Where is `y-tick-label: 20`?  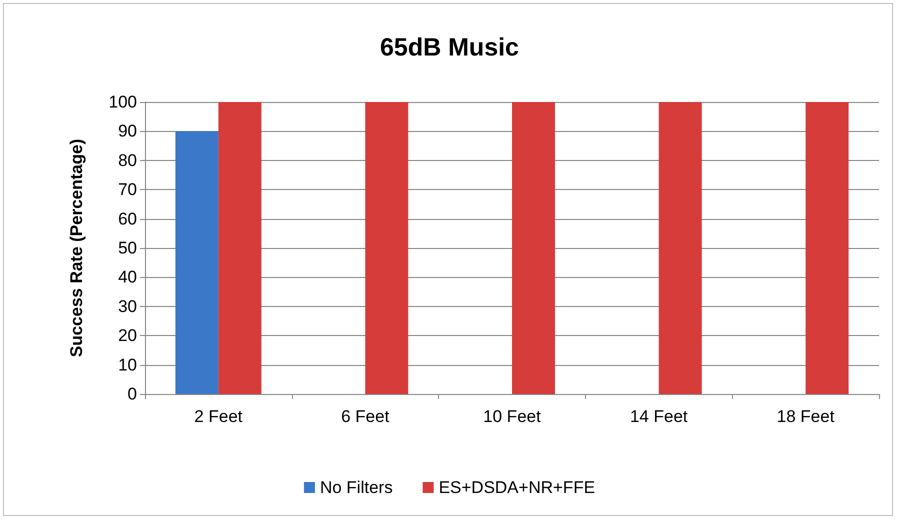
y-tick-label: 20 is located at coordinates (127, 336).